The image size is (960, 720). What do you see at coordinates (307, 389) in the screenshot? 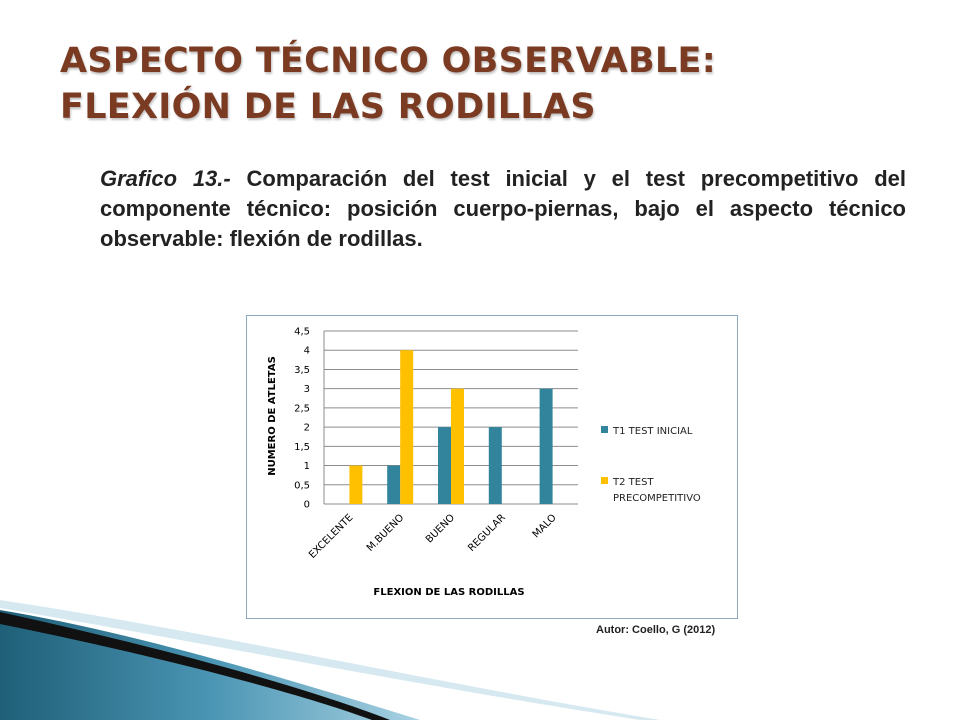
I see `y-tick-label: 3` at bounding box center [307, 389].